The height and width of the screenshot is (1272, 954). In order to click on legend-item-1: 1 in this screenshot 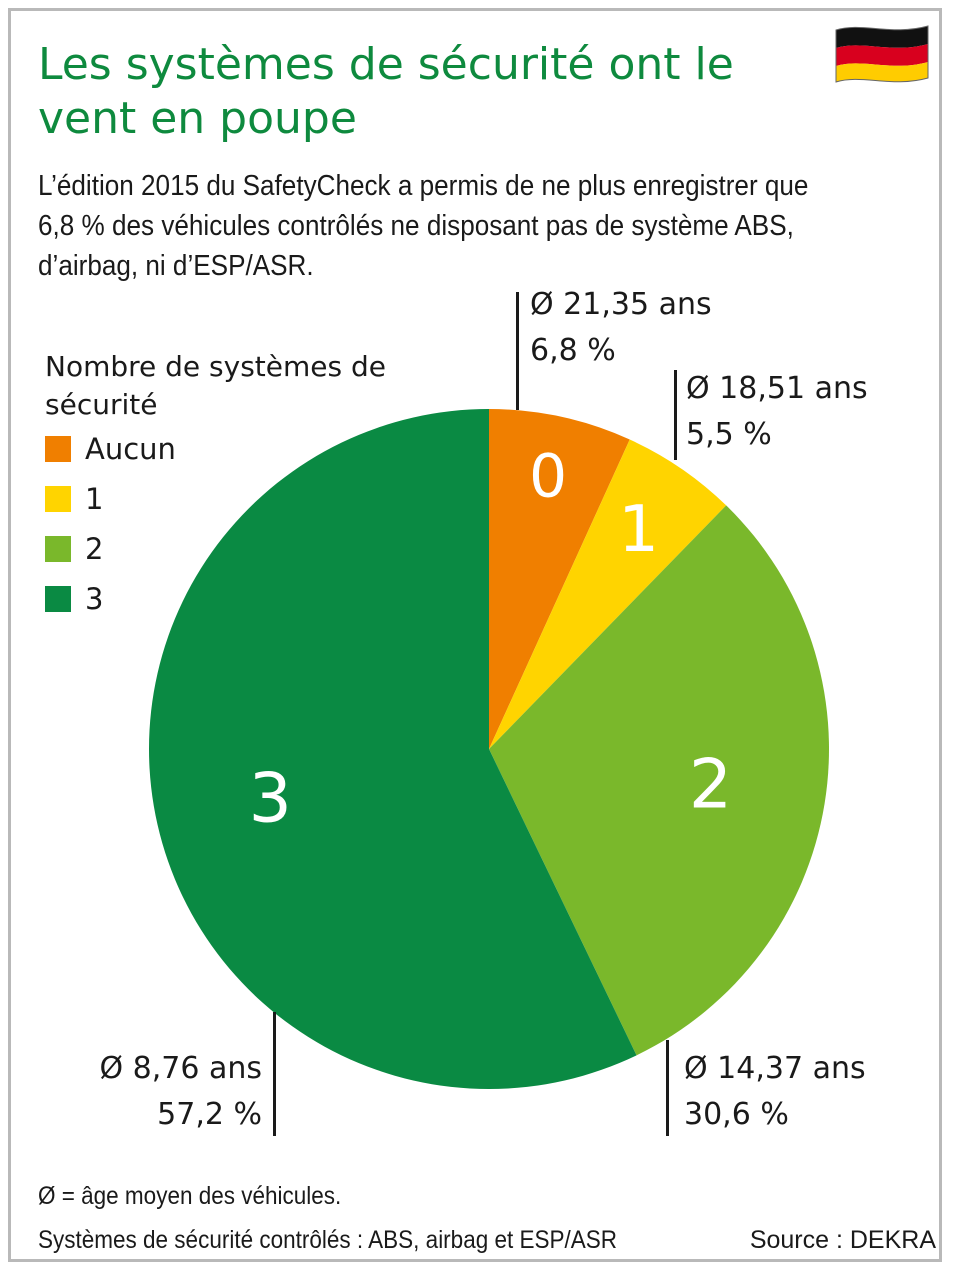, I will do `click(225, 499)`.